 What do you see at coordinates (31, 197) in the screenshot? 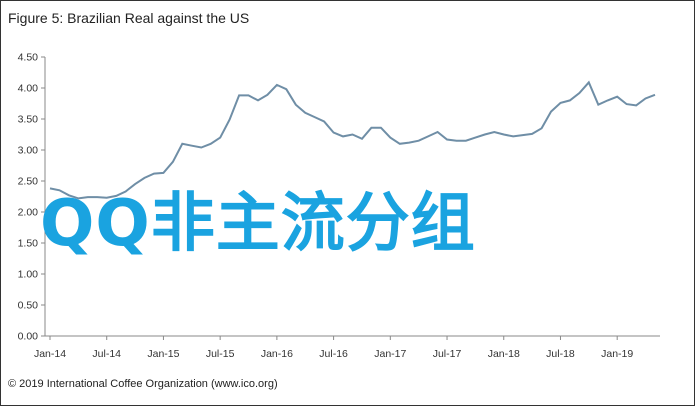
I see `y-axis-ticks: 0.00 0.50 1.00 1.50 2.00 2.50 3.00 3.50 4.00 4.50` at bounding box center [31, 197].